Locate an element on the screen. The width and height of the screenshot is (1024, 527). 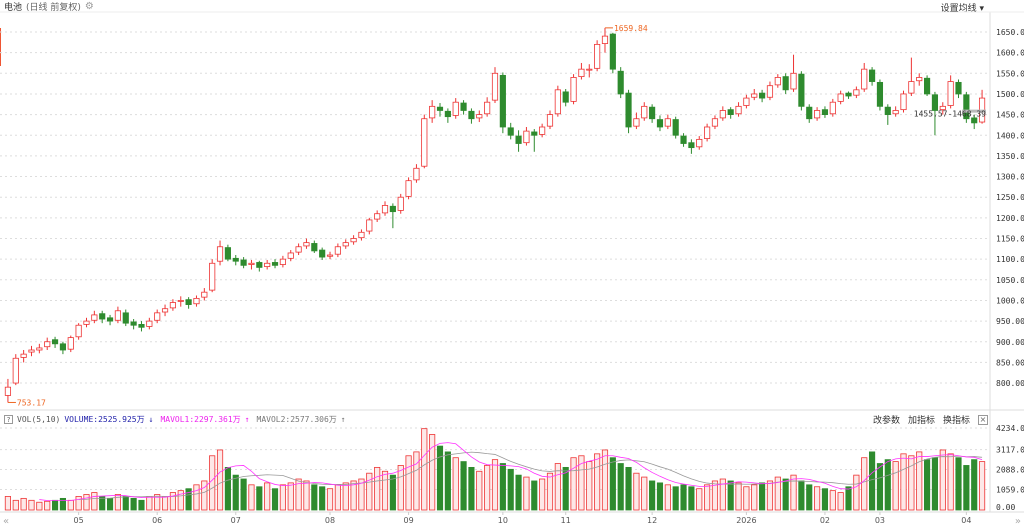
chart-title-bar: 电池 (日线 前复权) ⚙ is located at coordinates (512, 6).